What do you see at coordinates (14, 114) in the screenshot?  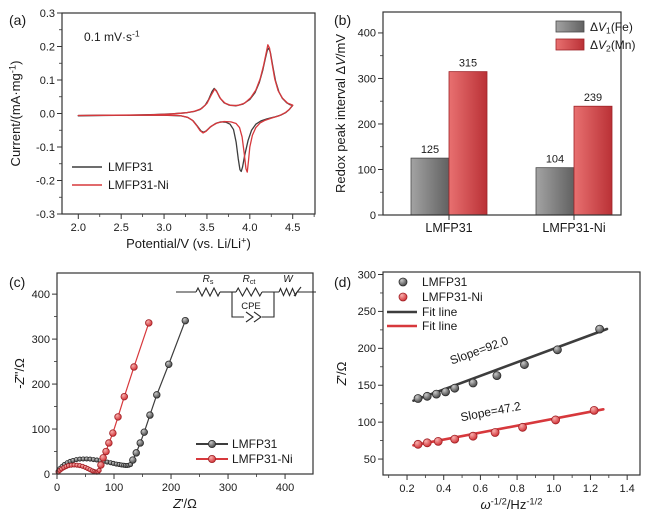 I see `y-axis-title: Current/(mA·mg-1)` at bounding box center [14, 114].